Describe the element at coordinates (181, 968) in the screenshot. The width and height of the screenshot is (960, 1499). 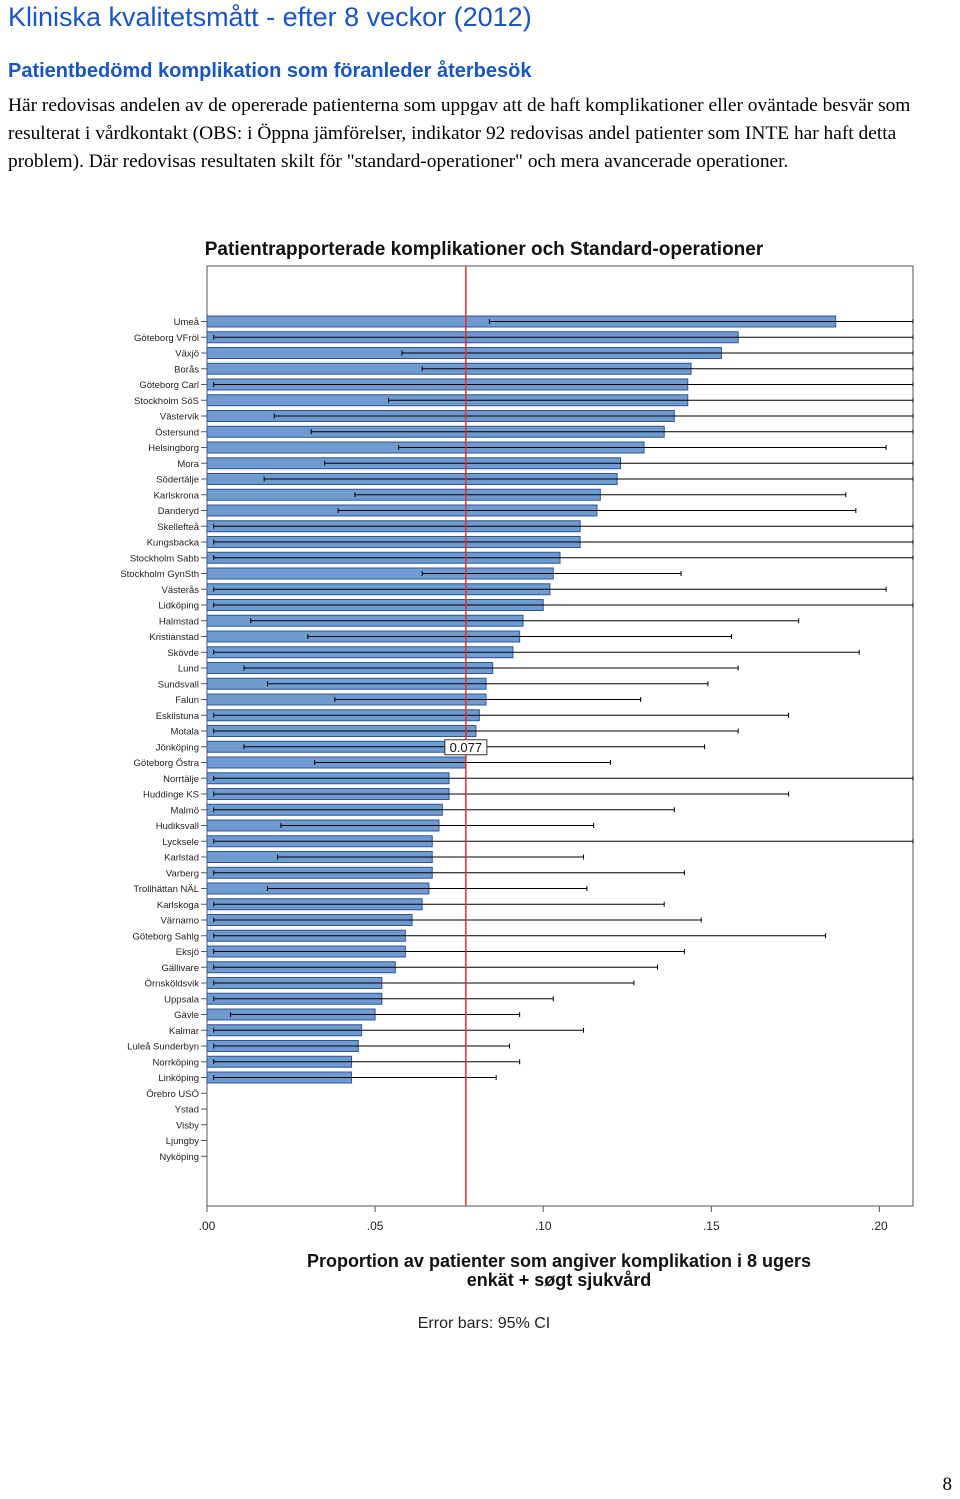
I see `category-label-cat-41: Gällivare` at that location.